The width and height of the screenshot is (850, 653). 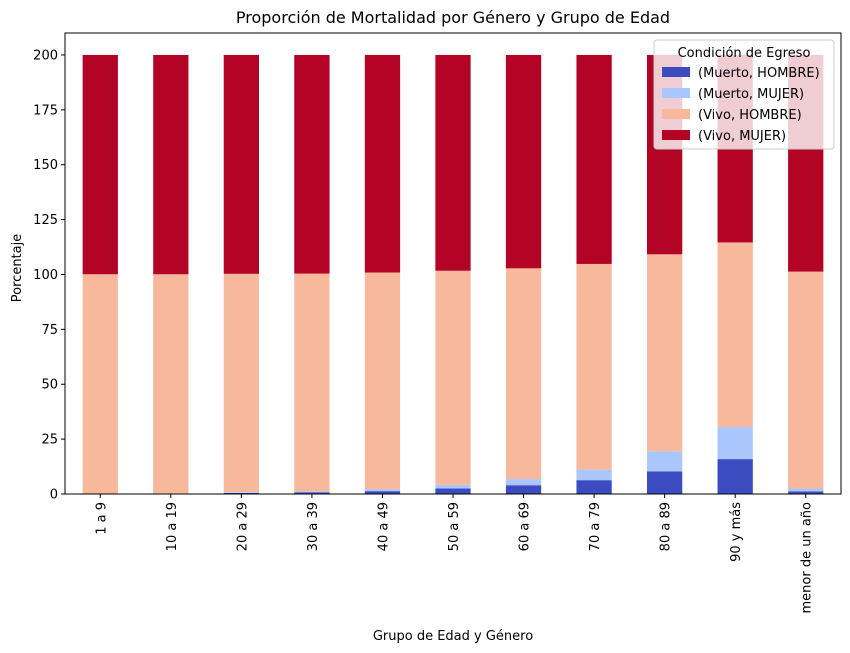 I want to click on legend-label-1: (Muerto, MUJER), so click(x=751, y=94).